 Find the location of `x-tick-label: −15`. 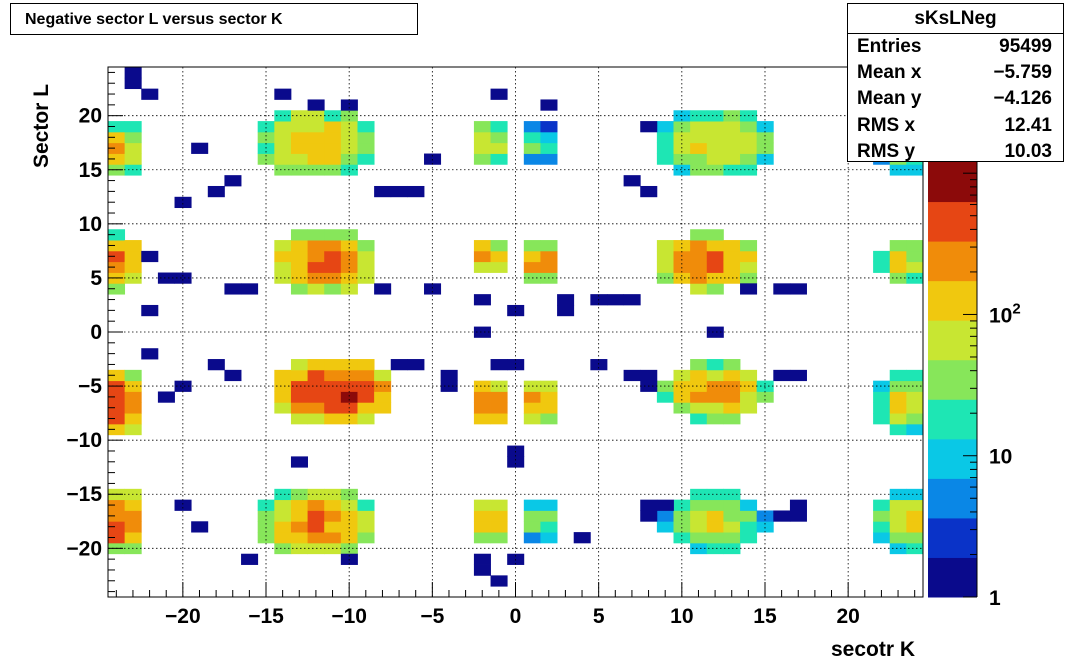

x-tick-label: −15 is located at coordinates (266, 616).